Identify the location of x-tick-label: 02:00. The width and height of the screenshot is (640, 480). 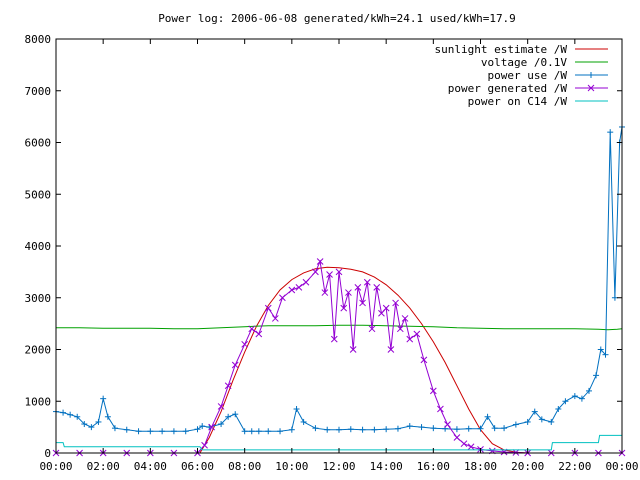
(103, 466).